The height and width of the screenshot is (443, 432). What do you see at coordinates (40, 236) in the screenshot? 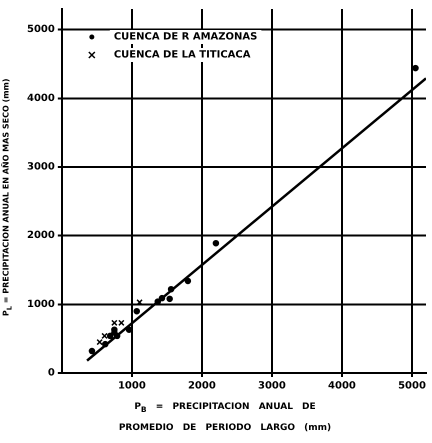
I see `y-tick-label: 2000` at bounding box center [40, 236].